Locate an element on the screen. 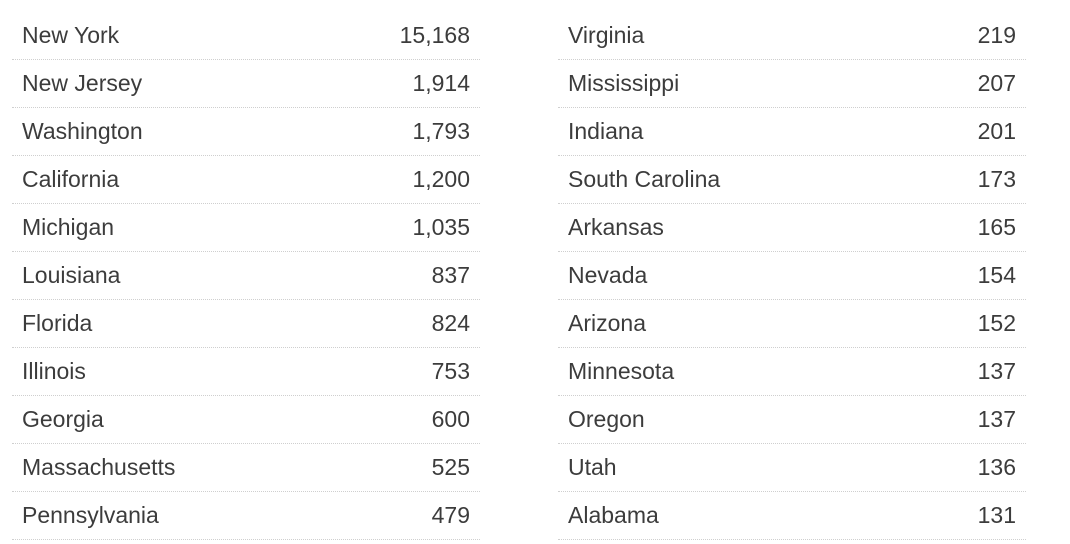  state-name: Illinois is located at coordinates (54, 371).